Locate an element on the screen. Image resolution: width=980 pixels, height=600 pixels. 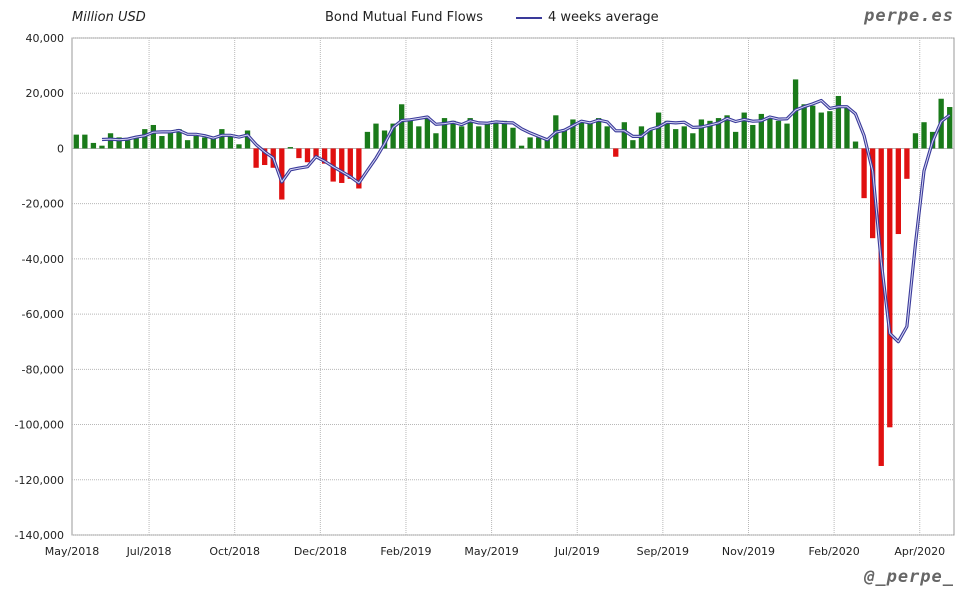
x-tick-label: Sep/2019 is located at coordinates (663, 551).